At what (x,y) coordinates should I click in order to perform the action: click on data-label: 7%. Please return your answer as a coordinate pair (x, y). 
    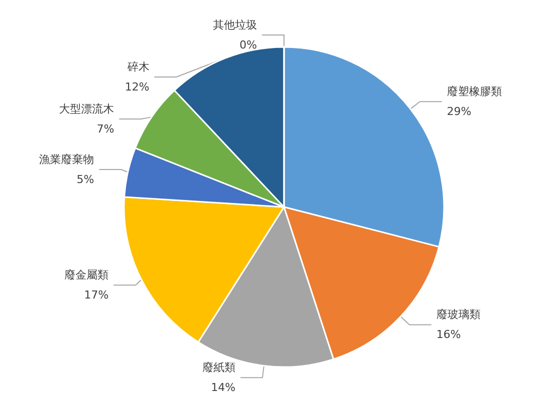
    Looking at the image, I should click on (105, 129).